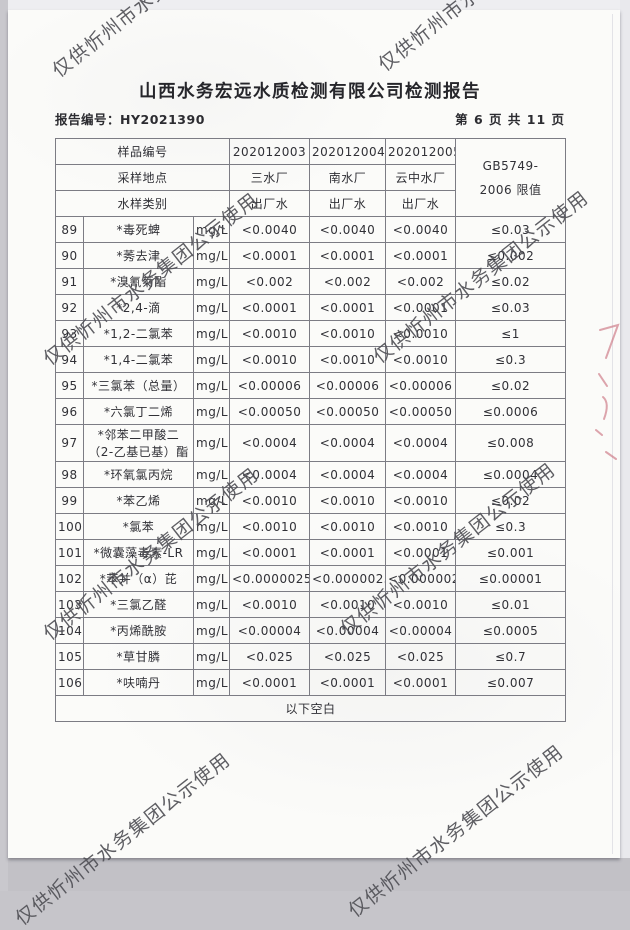 Image resolution: width=630 pixels, height=930 pixels. What do you see at coordinates (138, 411) in the screenshot?
I see `parameter-name: *六氯丁二烯` at bounding box center [138, 411].